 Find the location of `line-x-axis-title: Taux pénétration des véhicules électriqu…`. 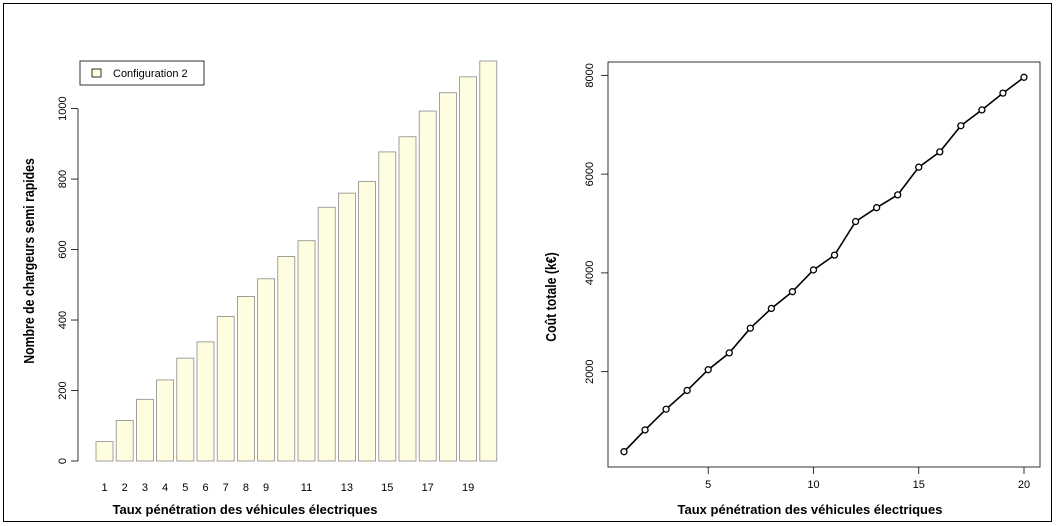

line-x-axis-title: Taux pénétration des véhicules électriqu… is located at coordinates (810, 509).